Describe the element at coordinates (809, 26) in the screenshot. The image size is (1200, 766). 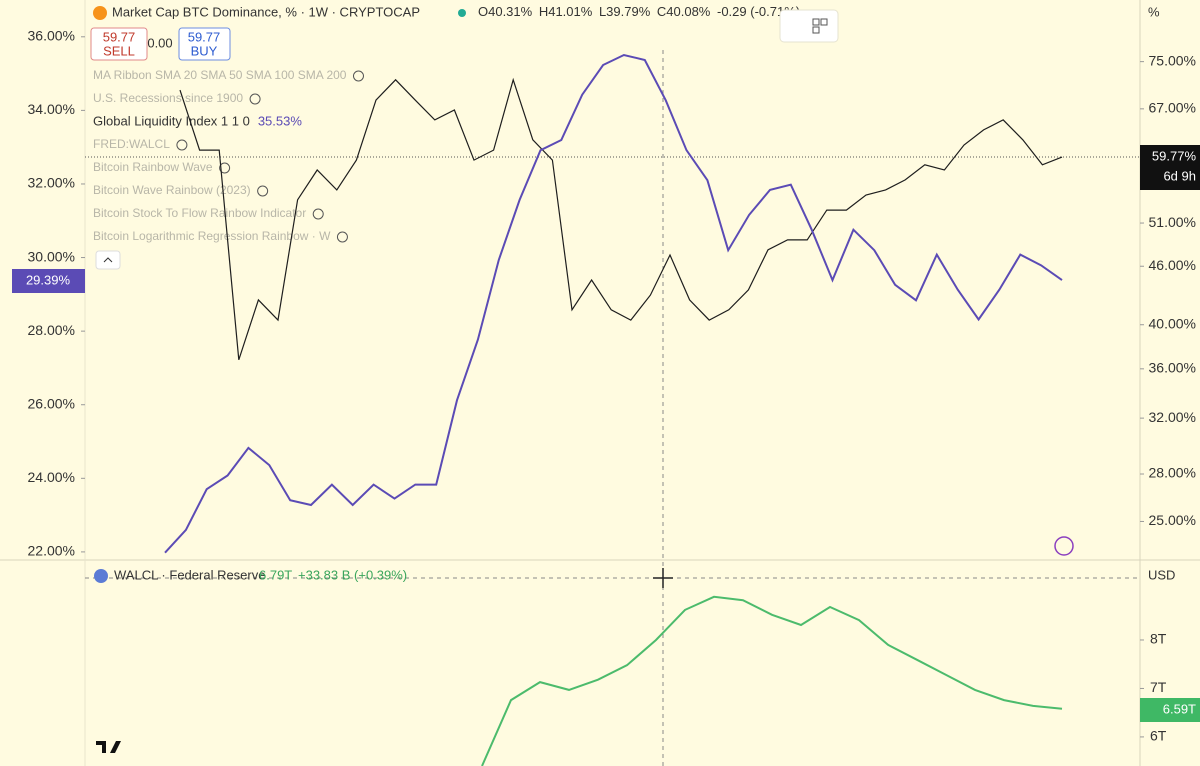
I see `layout-button` at that location.